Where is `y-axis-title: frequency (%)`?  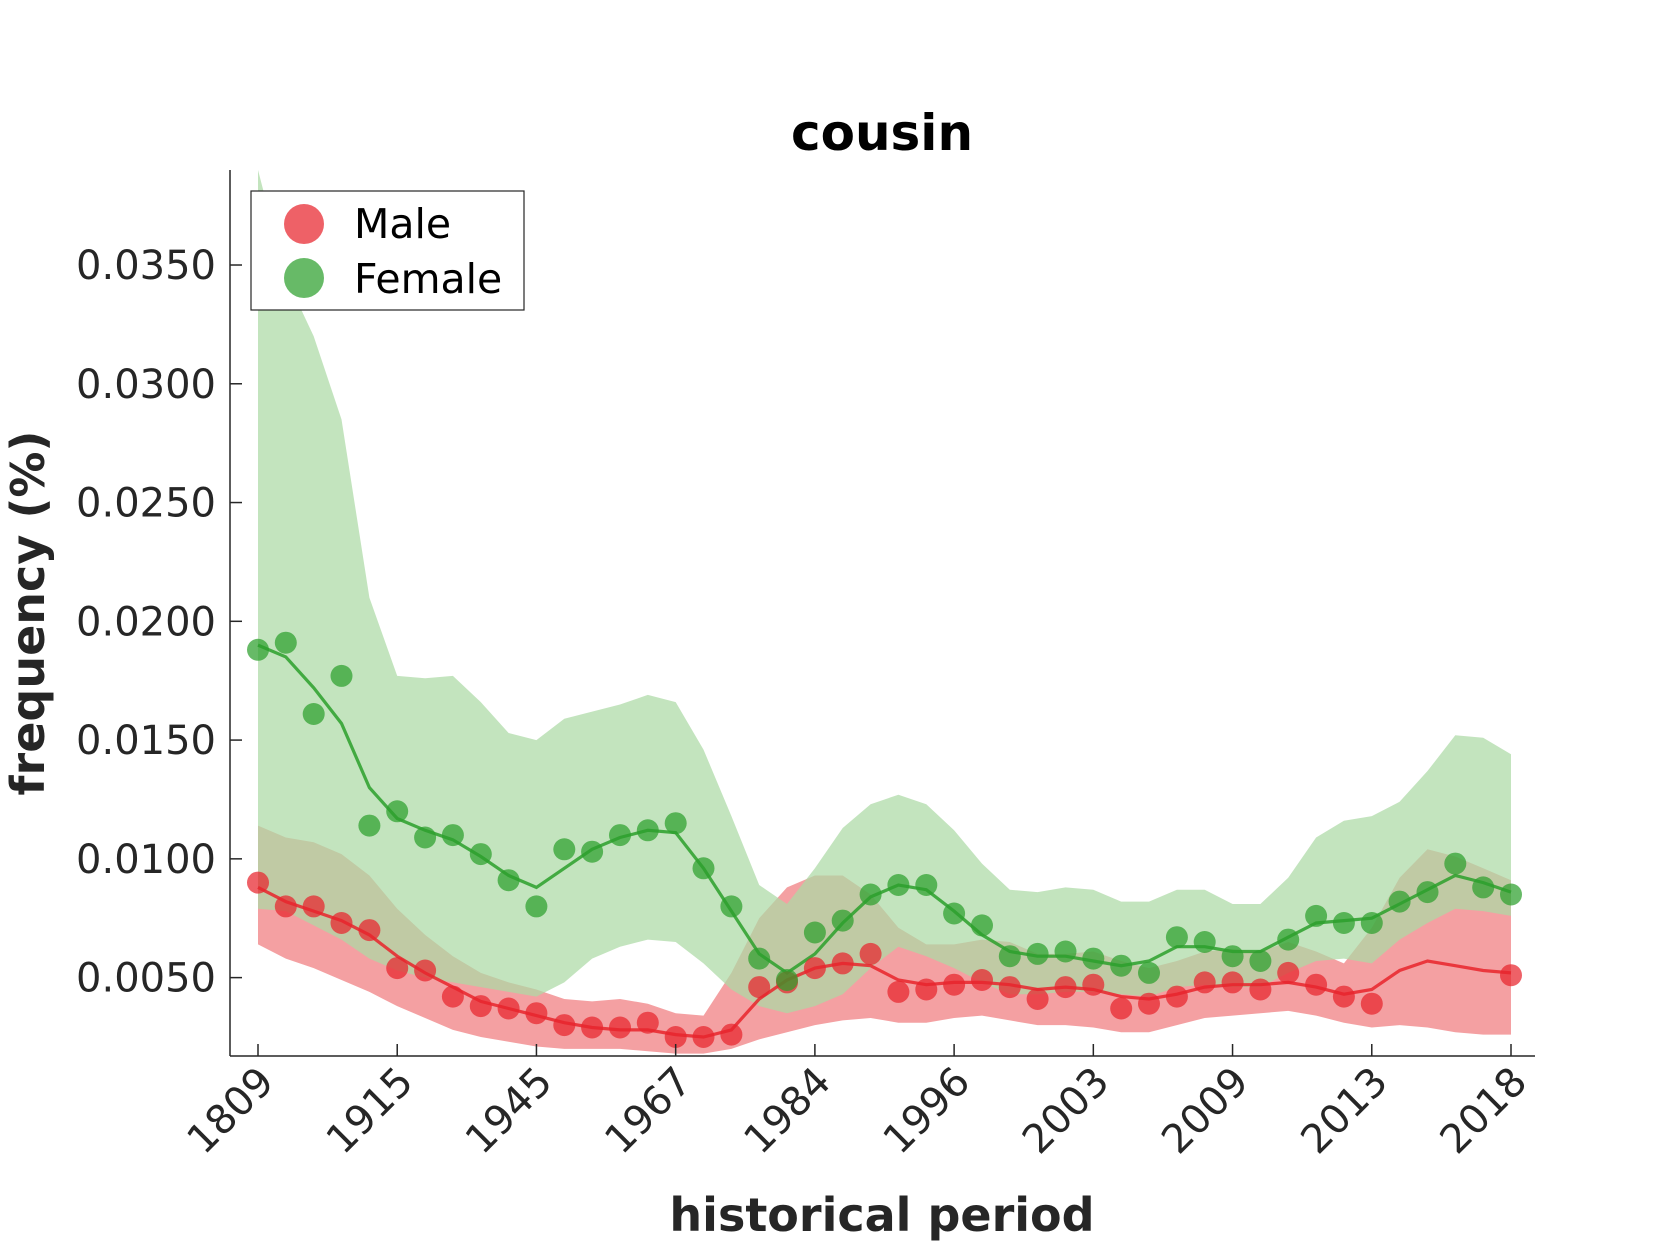 y-axis-title: frequency (%) is located at coordinates (28, 613).